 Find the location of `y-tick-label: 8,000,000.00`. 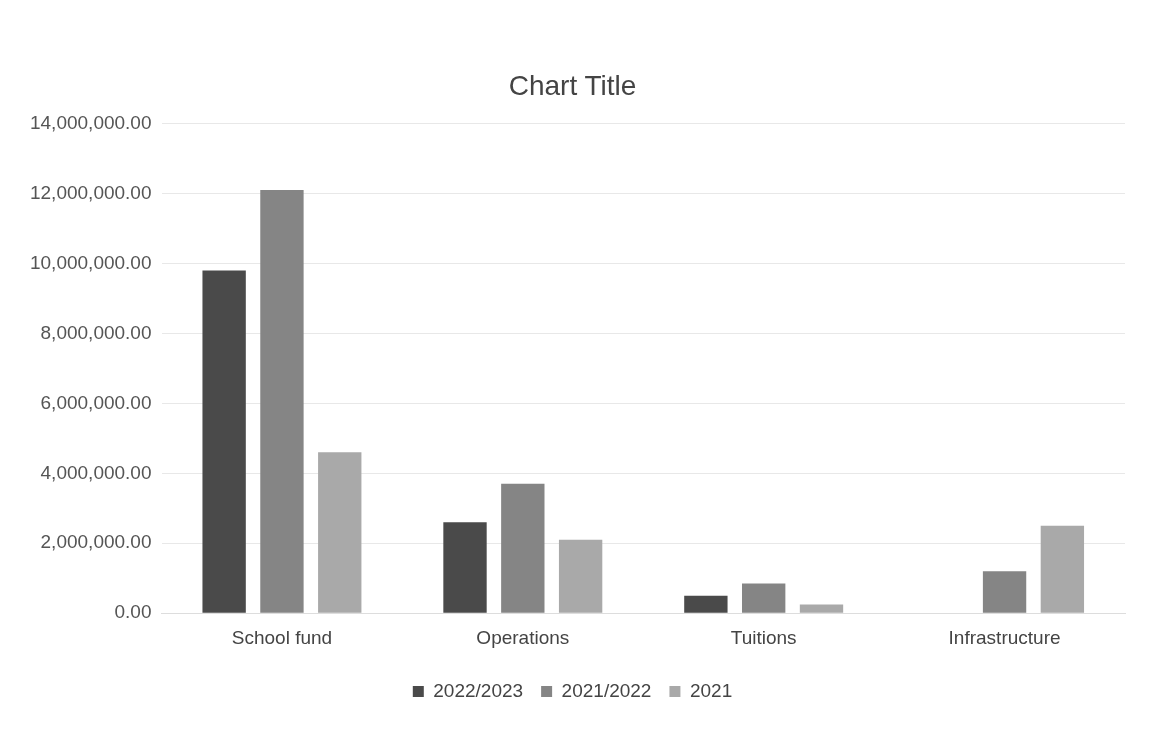

y-tick-label: 8,000,000.00 is located at coordinates (96, 332).